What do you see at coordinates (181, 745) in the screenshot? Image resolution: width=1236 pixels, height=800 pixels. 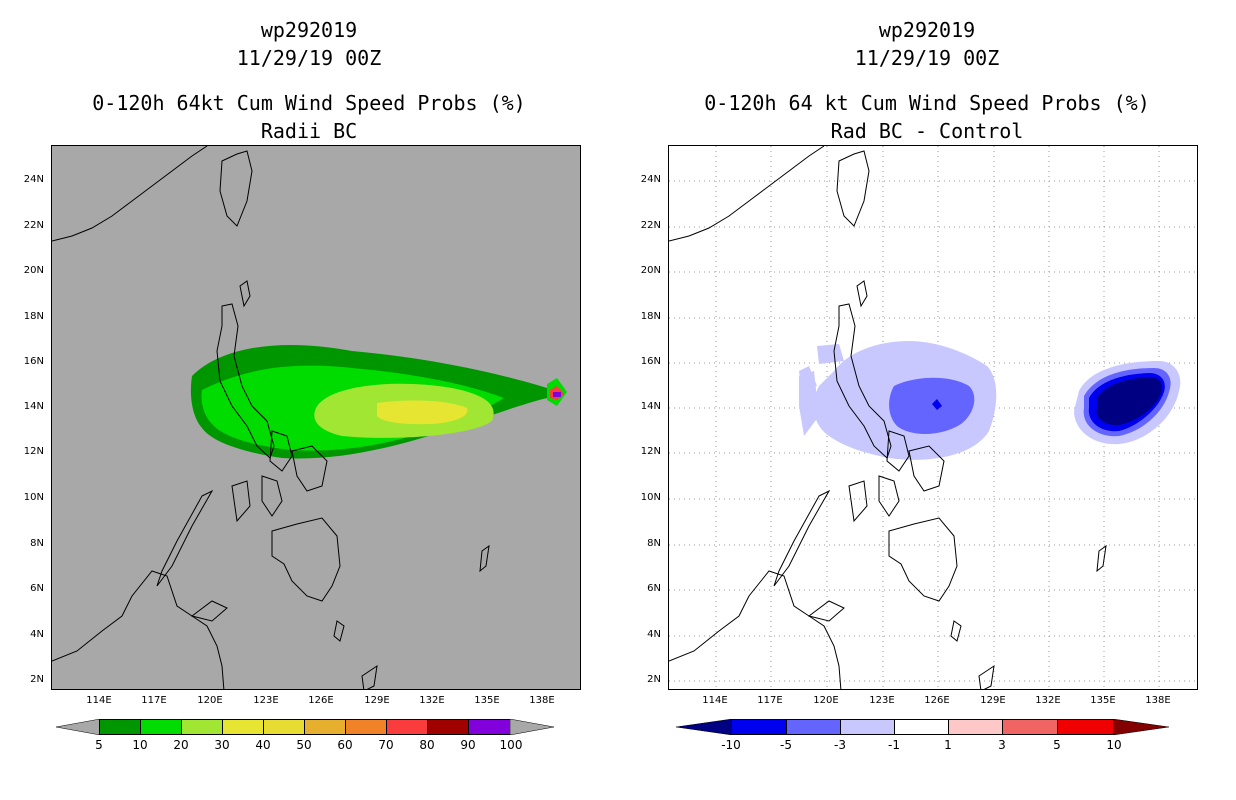 I see `colorbar-label-20: 20` at bounding box center [181, 745].